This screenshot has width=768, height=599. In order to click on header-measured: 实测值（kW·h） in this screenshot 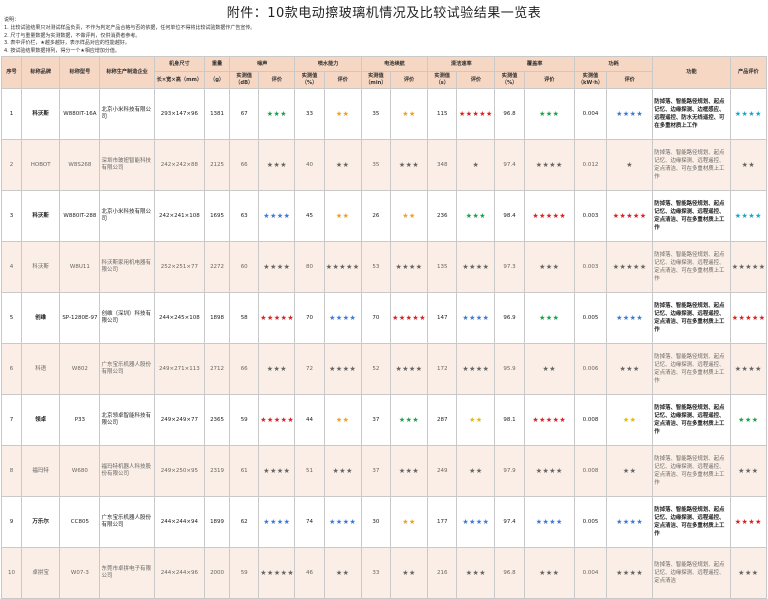, I will do `click(590, 80)`.